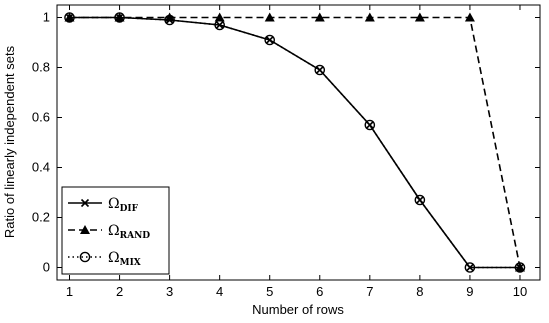  What do you see at coordinates (419, 291) in the screenshot?
I see `x-tick-label: 8` at bounding box center [419, 291].